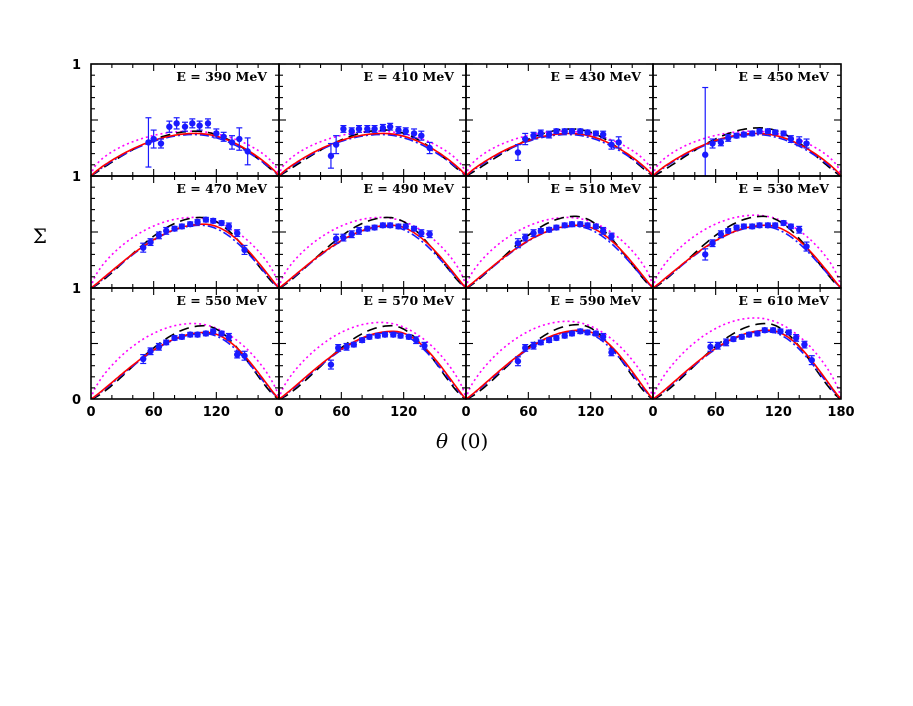  I want to click on panel-7: E = 510 MeV, so click(559, 232).